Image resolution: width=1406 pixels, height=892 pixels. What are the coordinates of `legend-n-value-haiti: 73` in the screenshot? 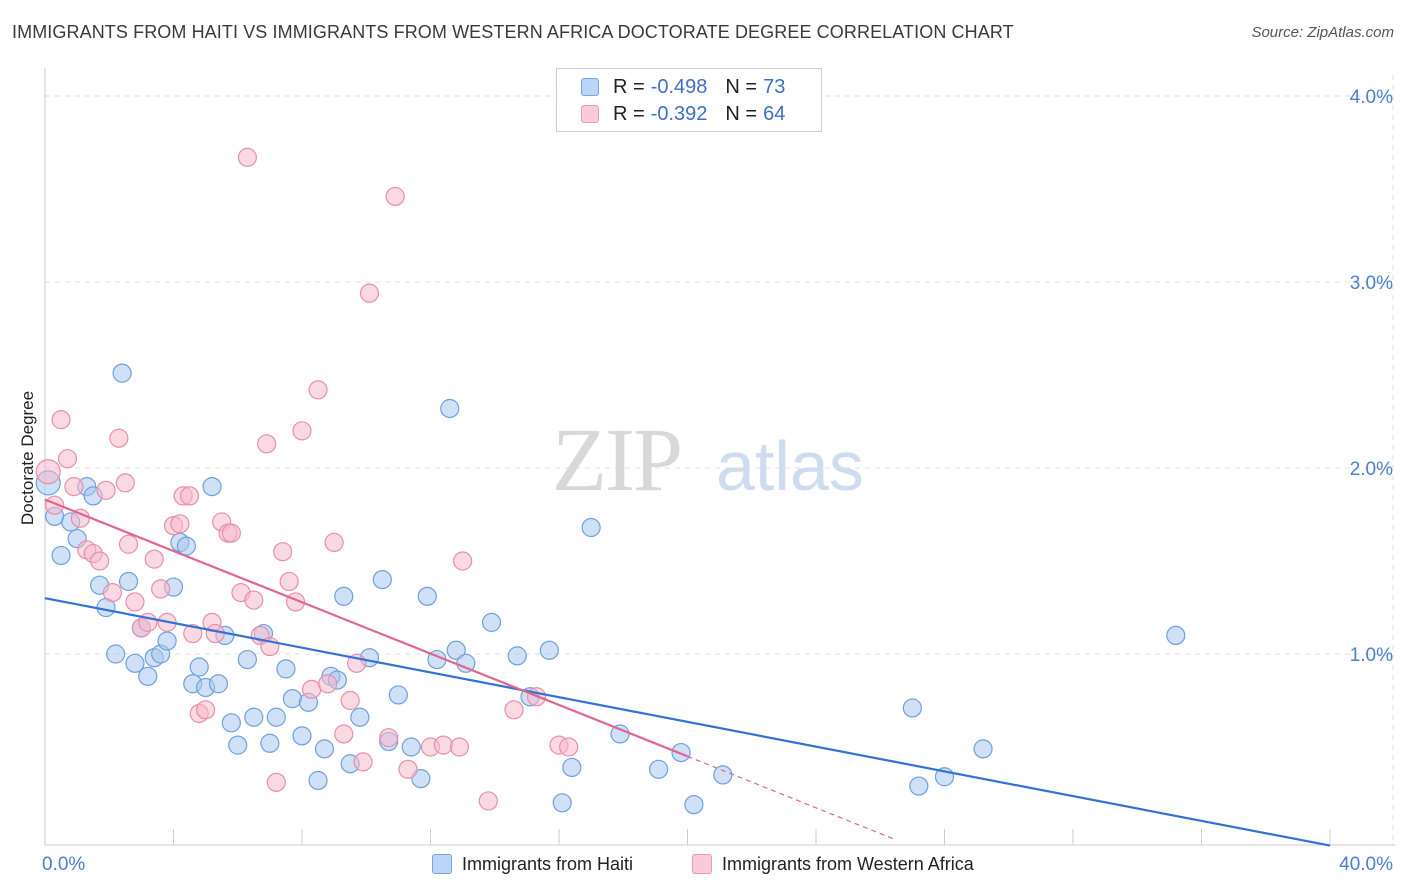 It's located at (774, 86).